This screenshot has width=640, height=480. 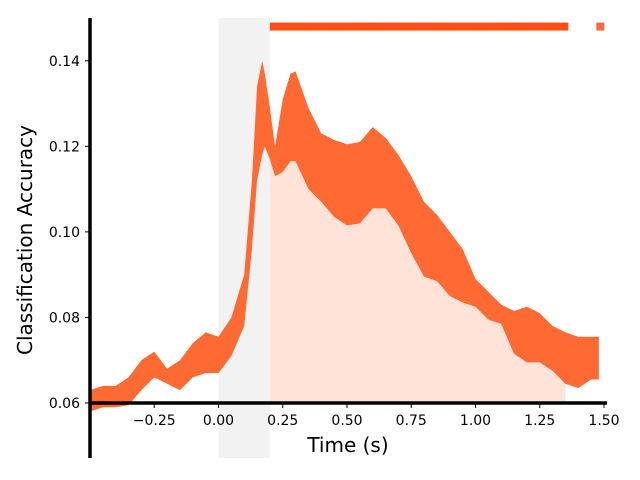 What do you see at coordinates (282, 421) in the screenshot?
I see `x-tick-label: 0.25` at bounding box center [282, 421].